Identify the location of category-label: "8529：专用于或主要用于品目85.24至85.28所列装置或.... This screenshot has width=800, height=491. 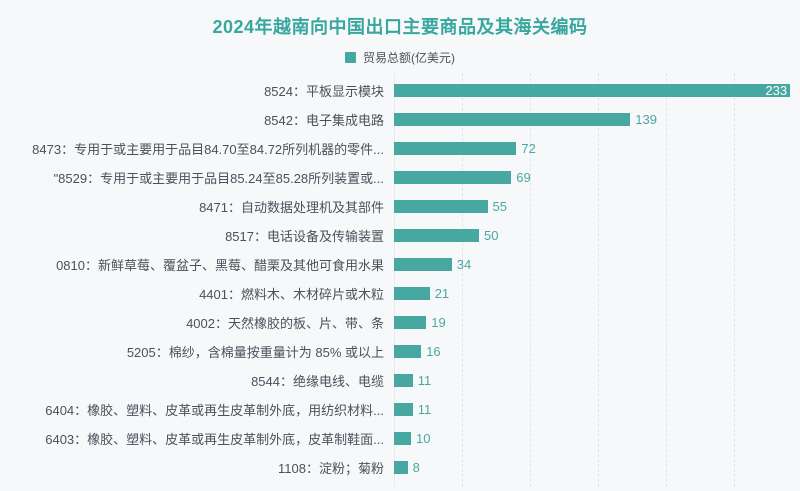
(218, 178).